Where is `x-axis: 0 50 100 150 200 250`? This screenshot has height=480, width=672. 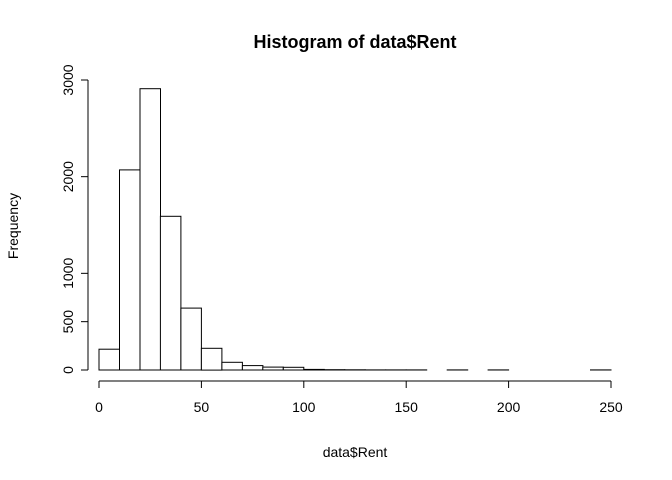
x-axis: 0 50 100 150 200 250 is located at coordinates (359, 397).